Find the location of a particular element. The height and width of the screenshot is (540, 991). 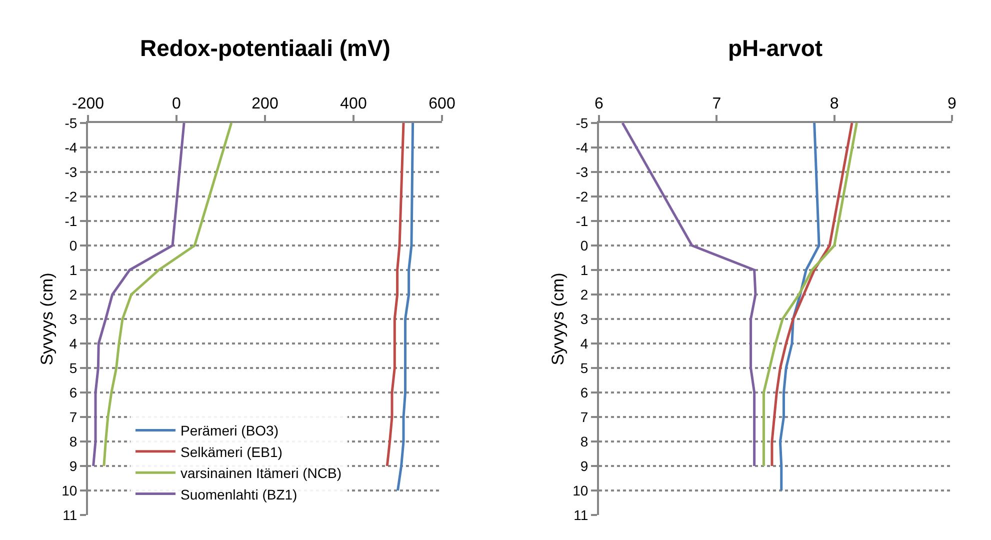

x-tick-label: 400 is located at coordinates (353, 104).